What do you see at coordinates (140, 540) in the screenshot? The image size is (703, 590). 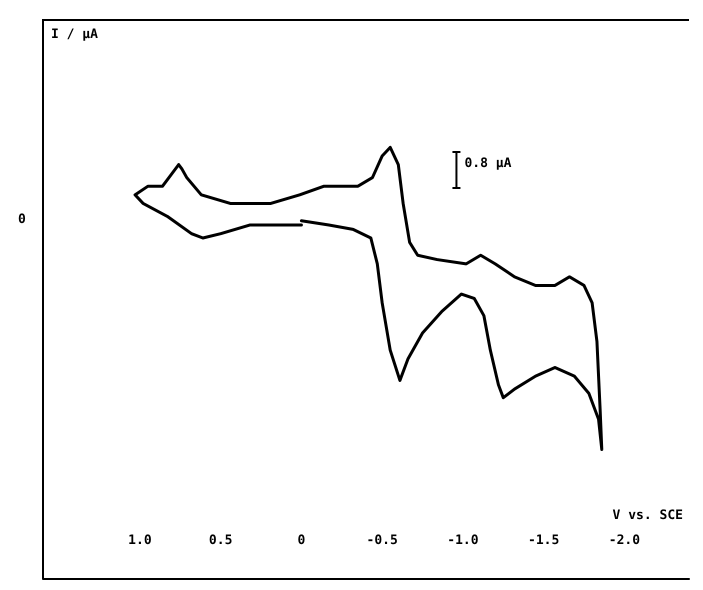 I see `x-tick-label: 1.0` at bounding box center [140, 540].